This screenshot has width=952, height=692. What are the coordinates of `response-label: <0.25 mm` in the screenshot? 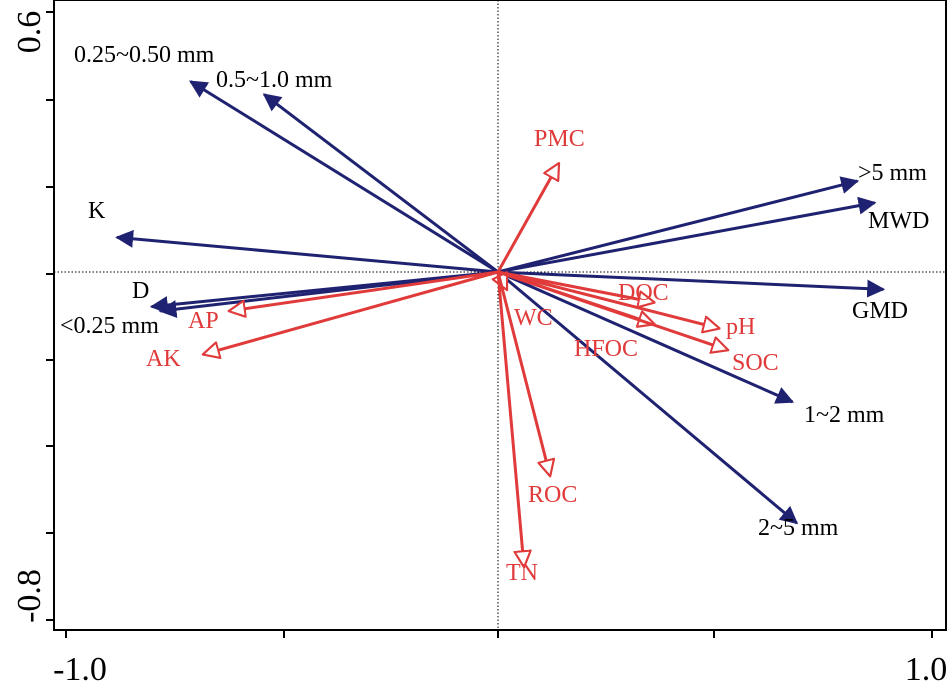 It's located at (109, 326).